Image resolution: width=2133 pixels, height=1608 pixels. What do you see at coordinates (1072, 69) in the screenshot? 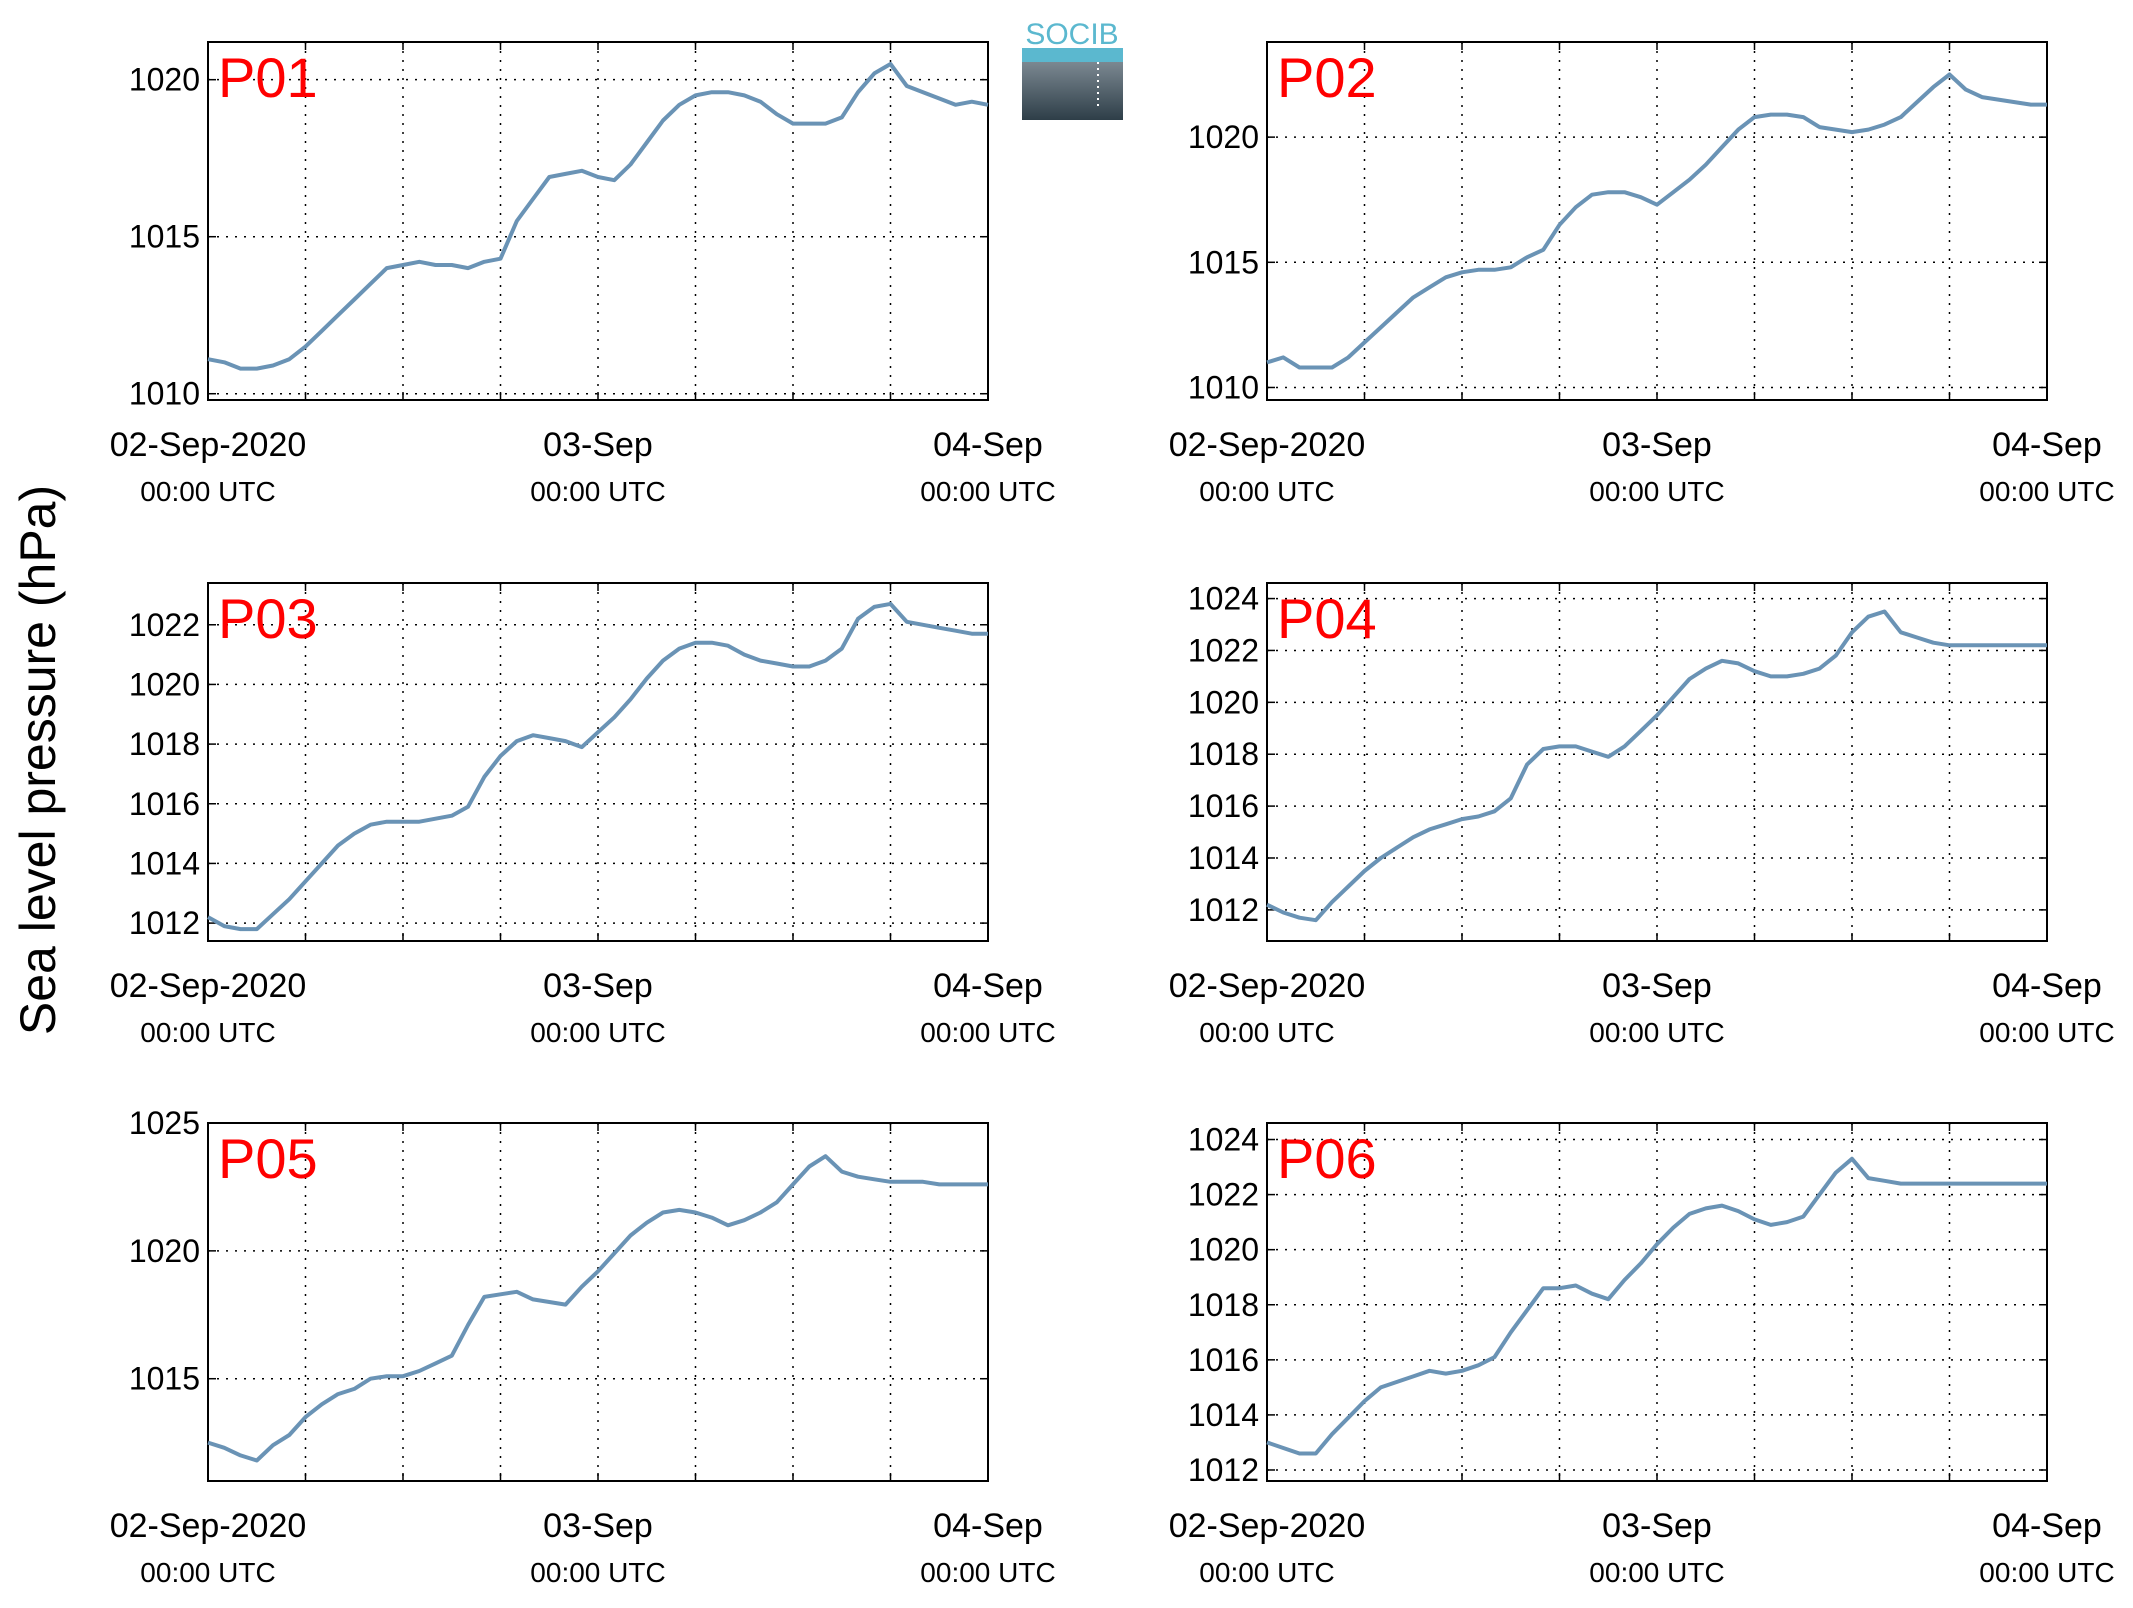
I see `socib-logo: SOCIB` at bounding box center [1072, 69].